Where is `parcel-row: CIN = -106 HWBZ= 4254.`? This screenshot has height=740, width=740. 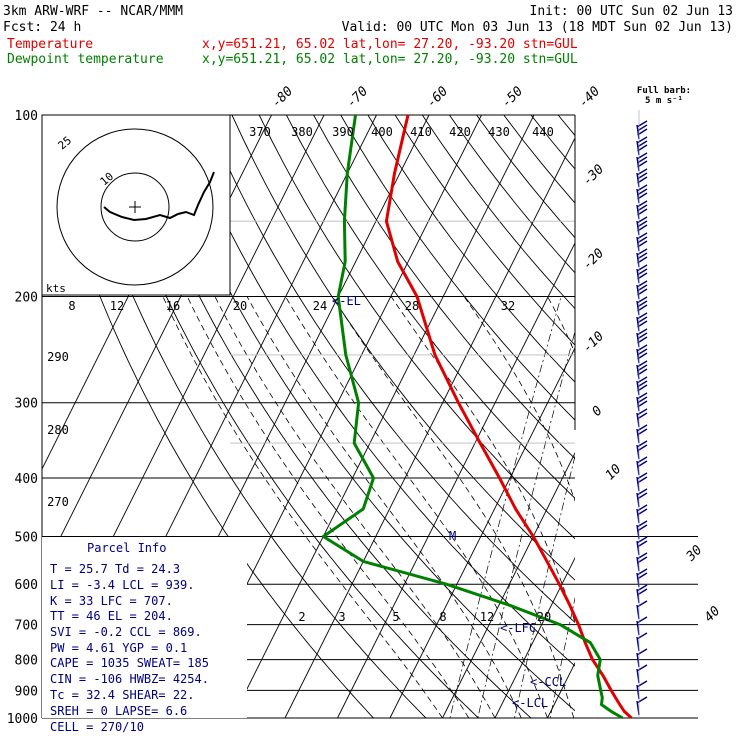
parcel-row: CIN = -106 HWBZ= 4254. is located at coordinates (129, 679).